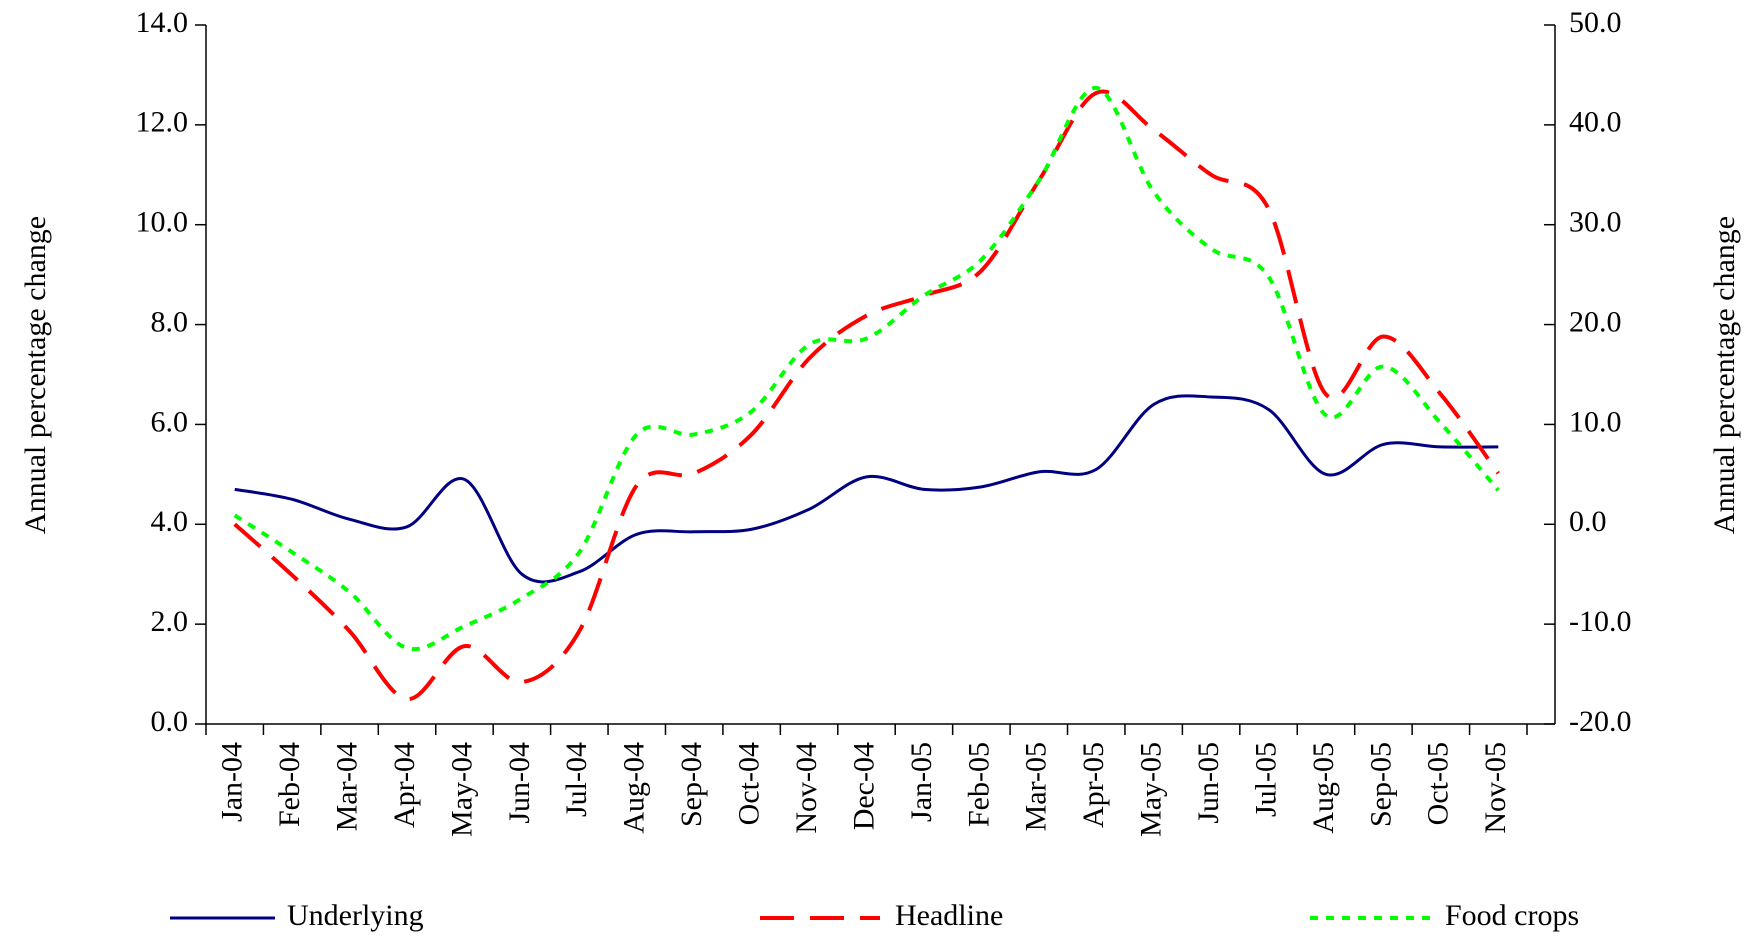 The width and height of the screenshot is (1759, 937). Describe the element at coordinates (1595, 22) in the screenshot. I see `y2-tick-label: 50.0` at that location.